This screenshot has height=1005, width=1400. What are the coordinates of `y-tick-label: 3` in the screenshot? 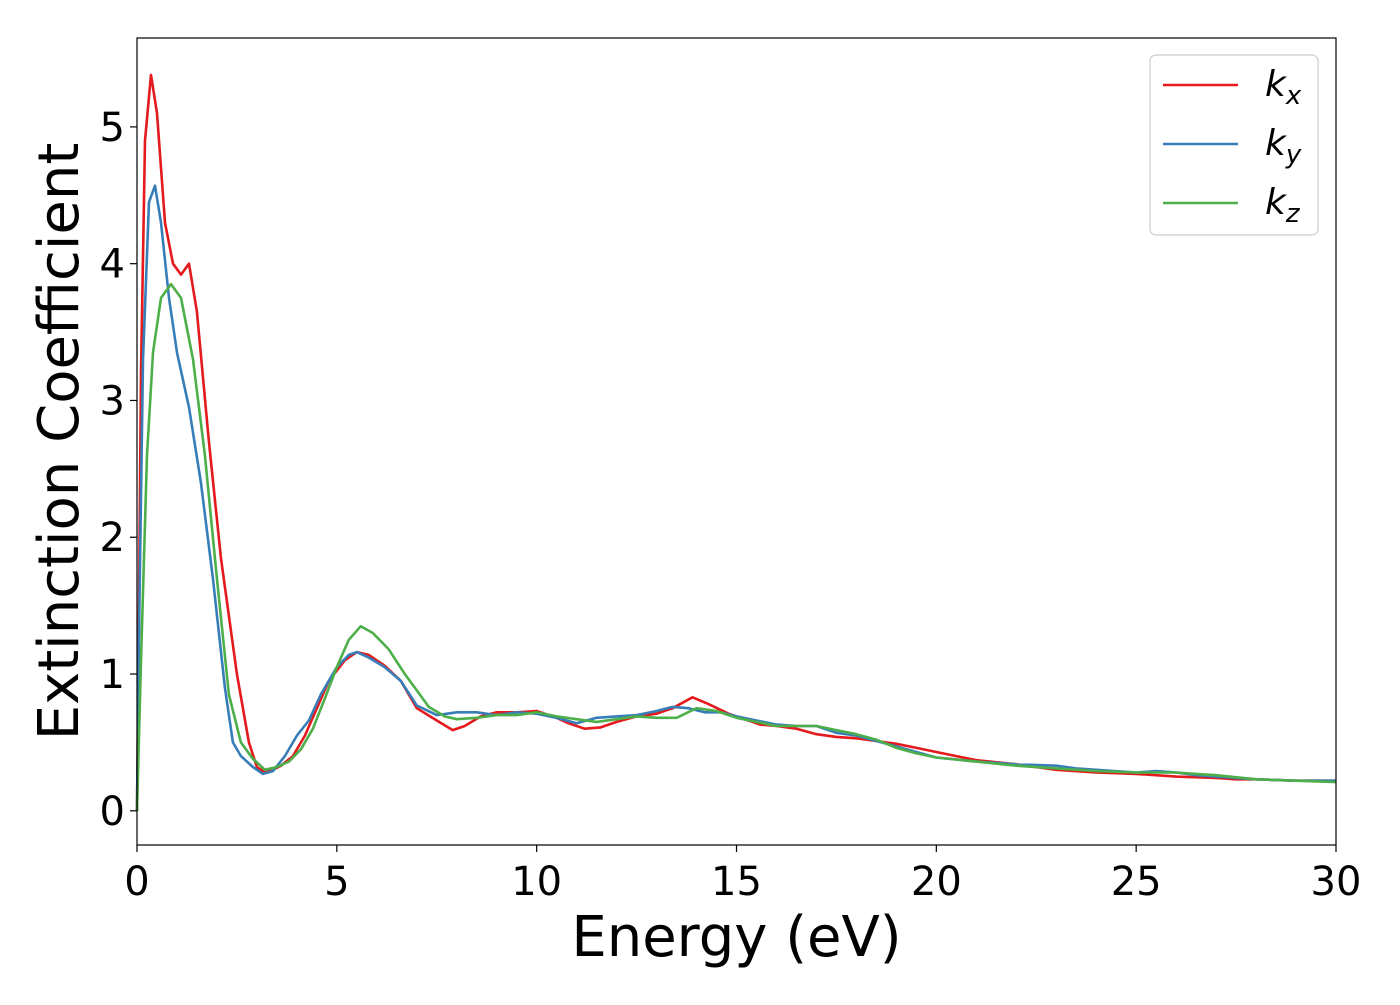 It's located at (112, 401).